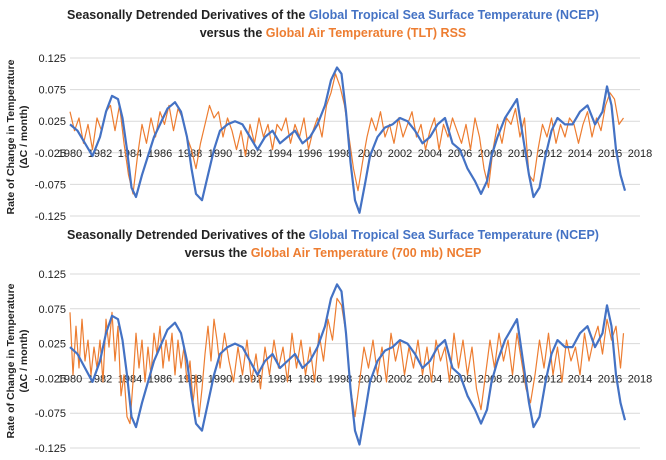  What do you see at coordinates (52, 122) in the screenshot?
I see `chart-1-y-tick-label: 0.025` at bounding box center [52, 122].